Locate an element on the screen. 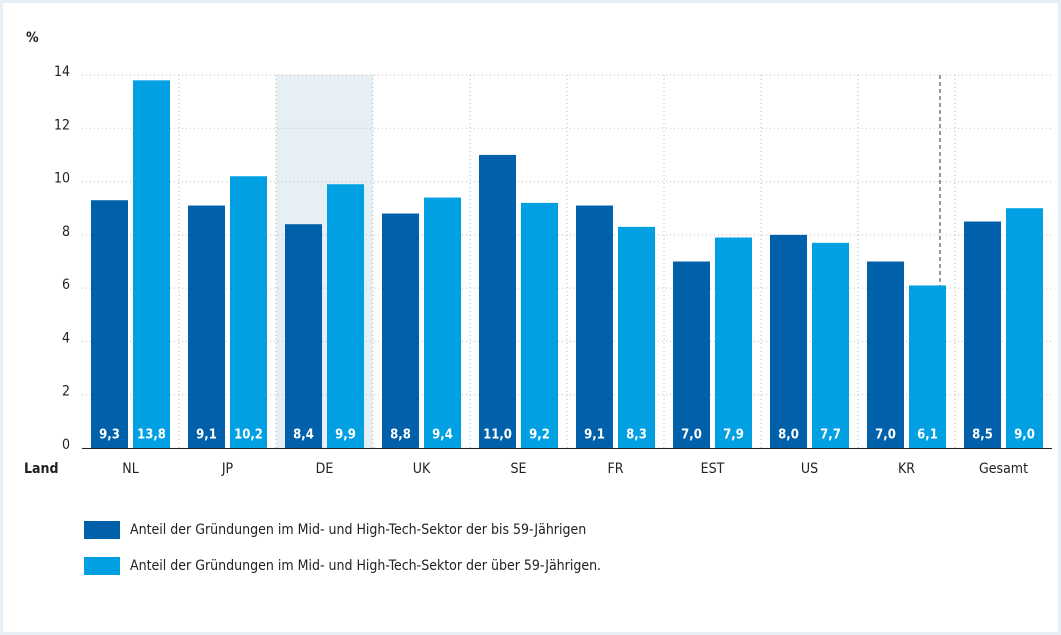 This screenshot has width=1061, height=635. value-label: 7,9 is located at coordinates (733, 435).